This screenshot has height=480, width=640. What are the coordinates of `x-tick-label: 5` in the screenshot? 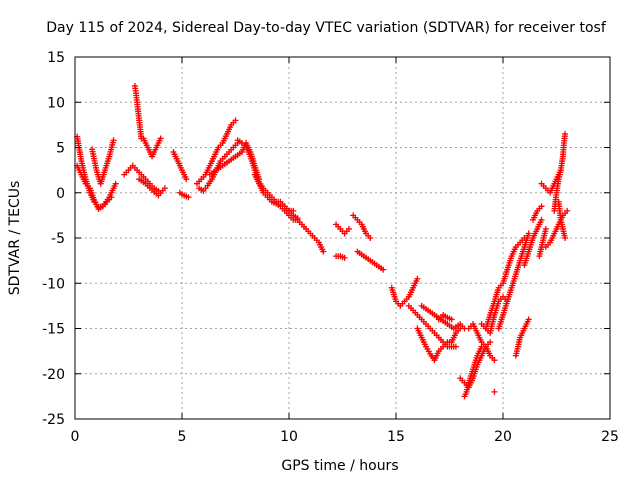 It's located at (182, 437).